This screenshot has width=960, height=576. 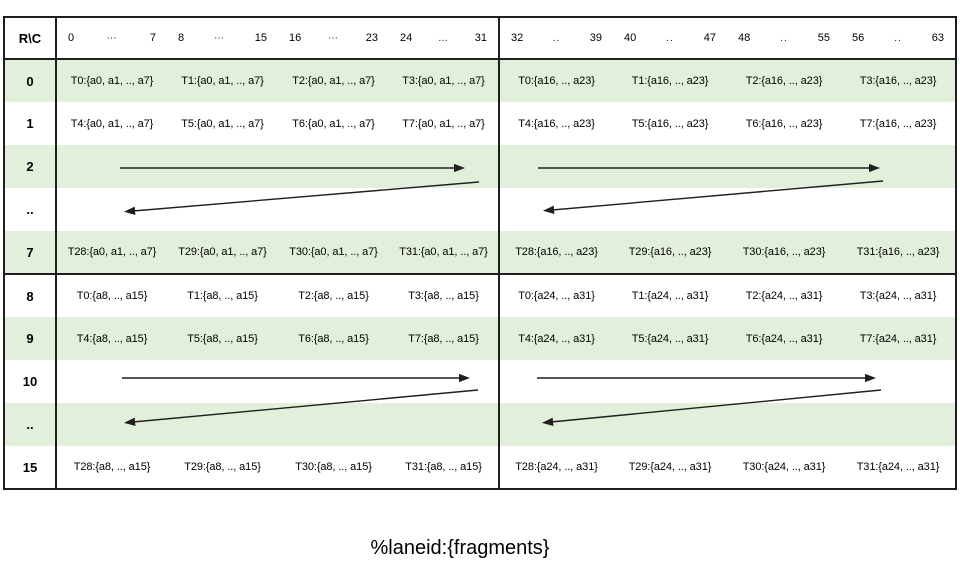 I want to click on col-header-40-47: 40.. 47, so click(x=670, y=38).